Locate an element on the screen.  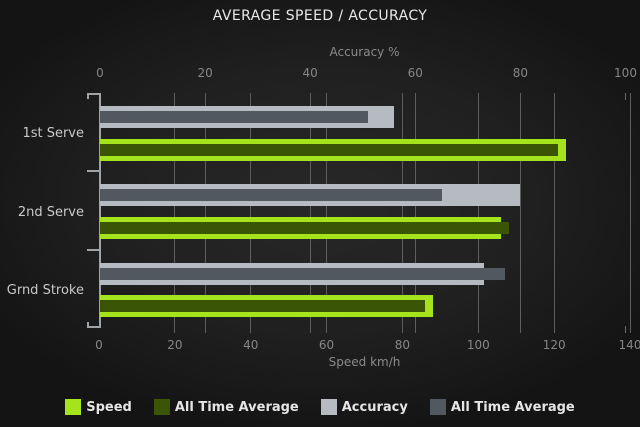
bottom-tick-40: 40 is located at coordinates (251, 345).